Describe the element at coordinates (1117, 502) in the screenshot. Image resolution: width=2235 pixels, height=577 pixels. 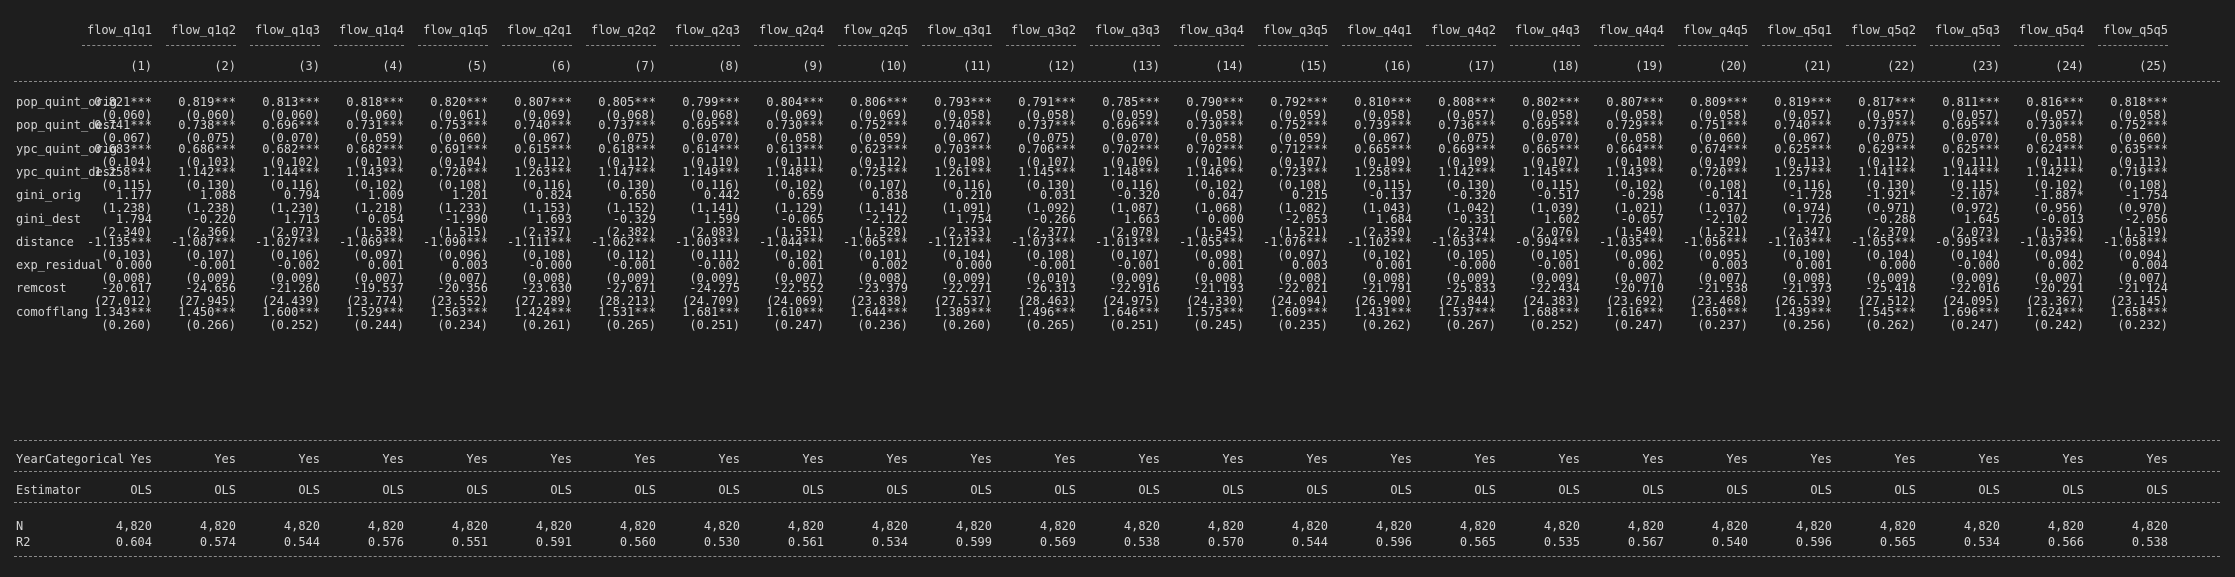
I see `table-rule-stats` at that location.